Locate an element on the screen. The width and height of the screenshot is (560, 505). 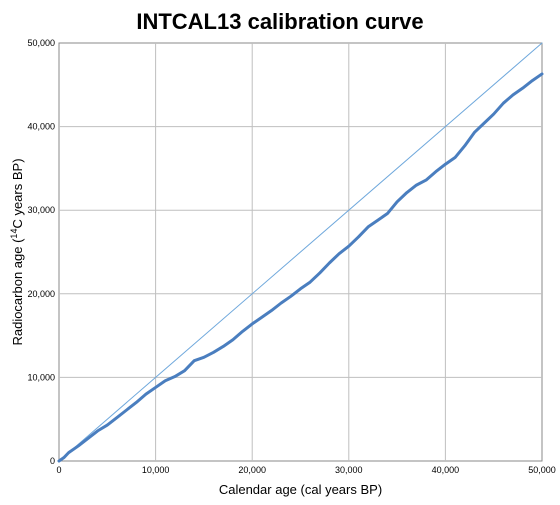
y-tick-label: 50,000 is located at coordinates (41, 43).